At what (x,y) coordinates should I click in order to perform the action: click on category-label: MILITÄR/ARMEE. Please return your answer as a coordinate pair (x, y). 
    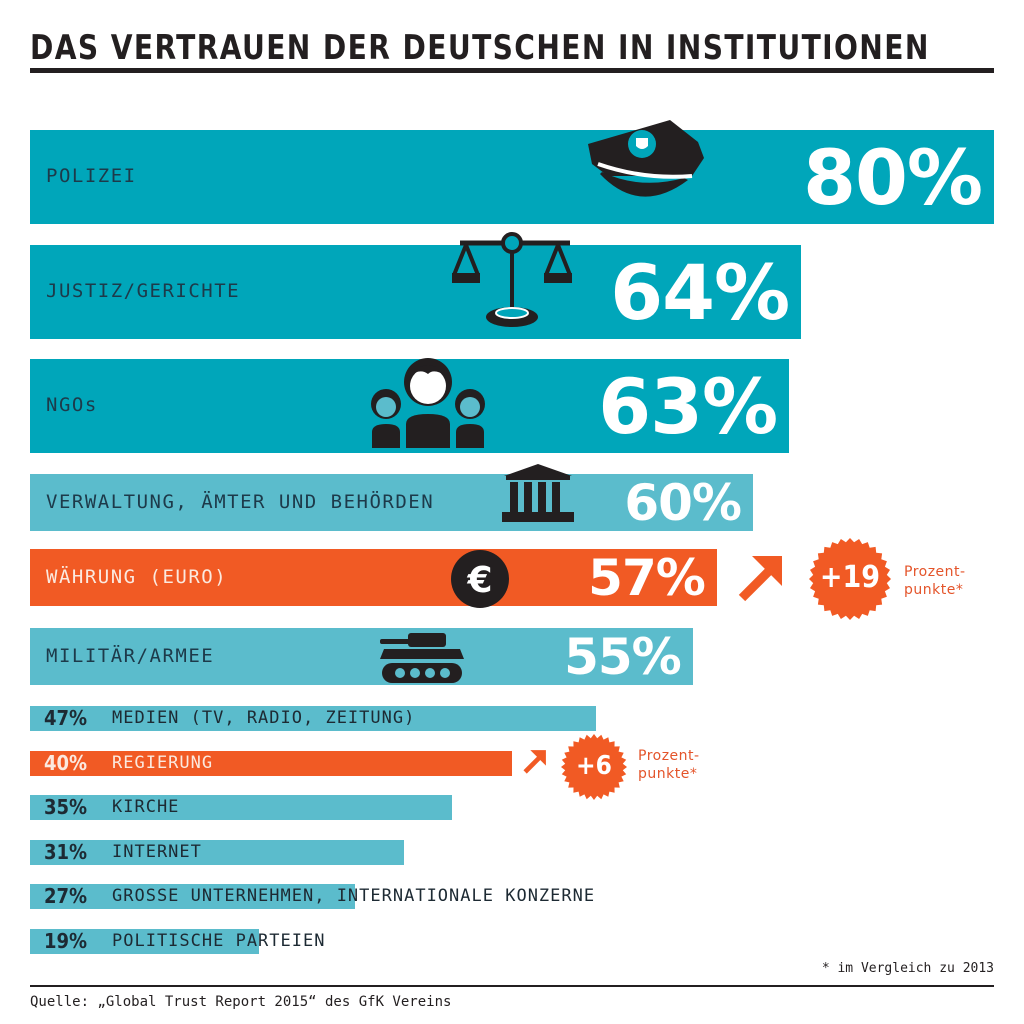
    Looking at the image, I should click on (130, 655).